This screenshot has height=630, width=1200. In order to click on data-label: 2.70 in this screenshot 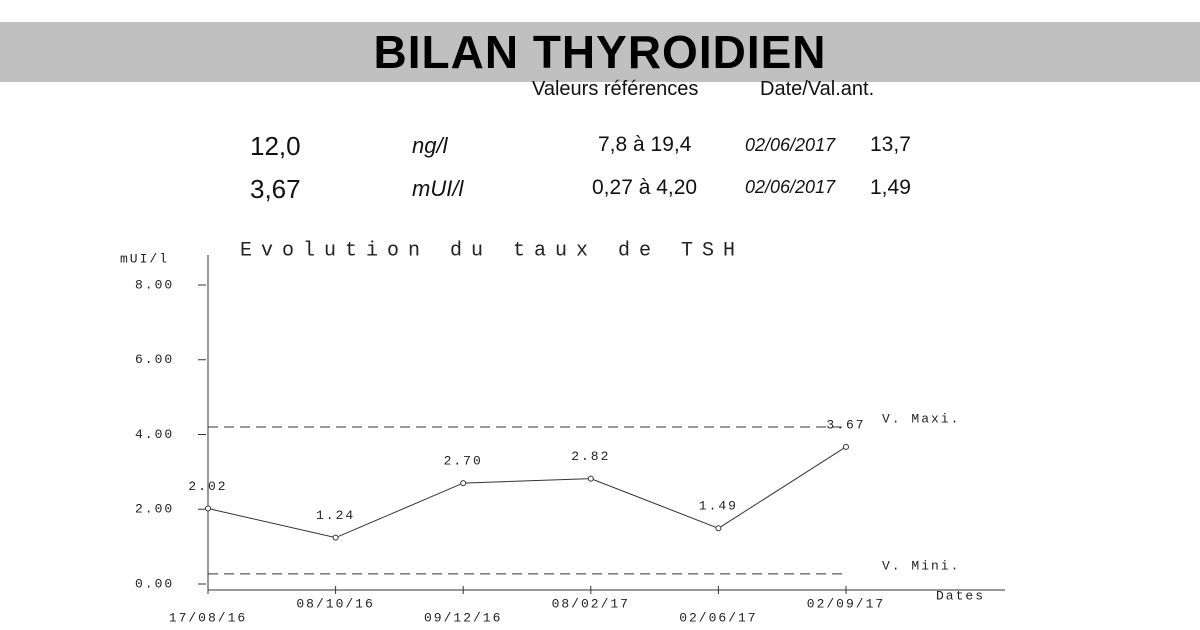, I will do `click(463, 461)`.